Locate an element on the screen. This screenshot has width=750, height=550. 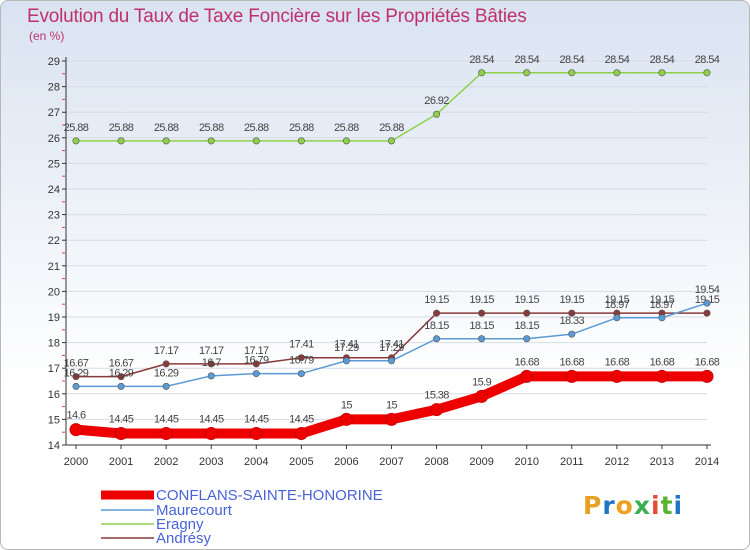
y-tick-label: 17 is located at coordinates (54, 369).